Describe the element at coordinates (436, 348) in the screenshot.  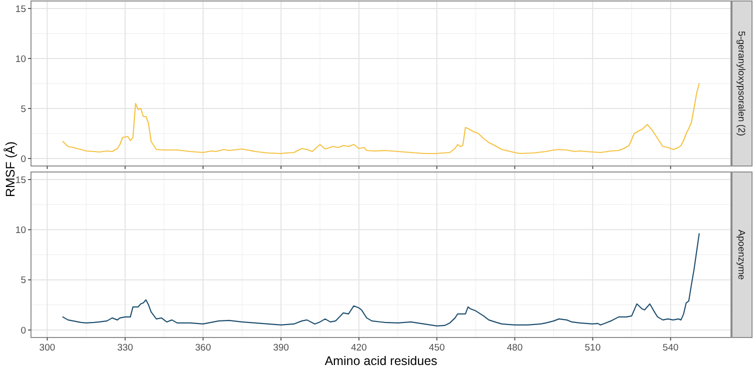
I see `x-tick-label: 450` at that location.